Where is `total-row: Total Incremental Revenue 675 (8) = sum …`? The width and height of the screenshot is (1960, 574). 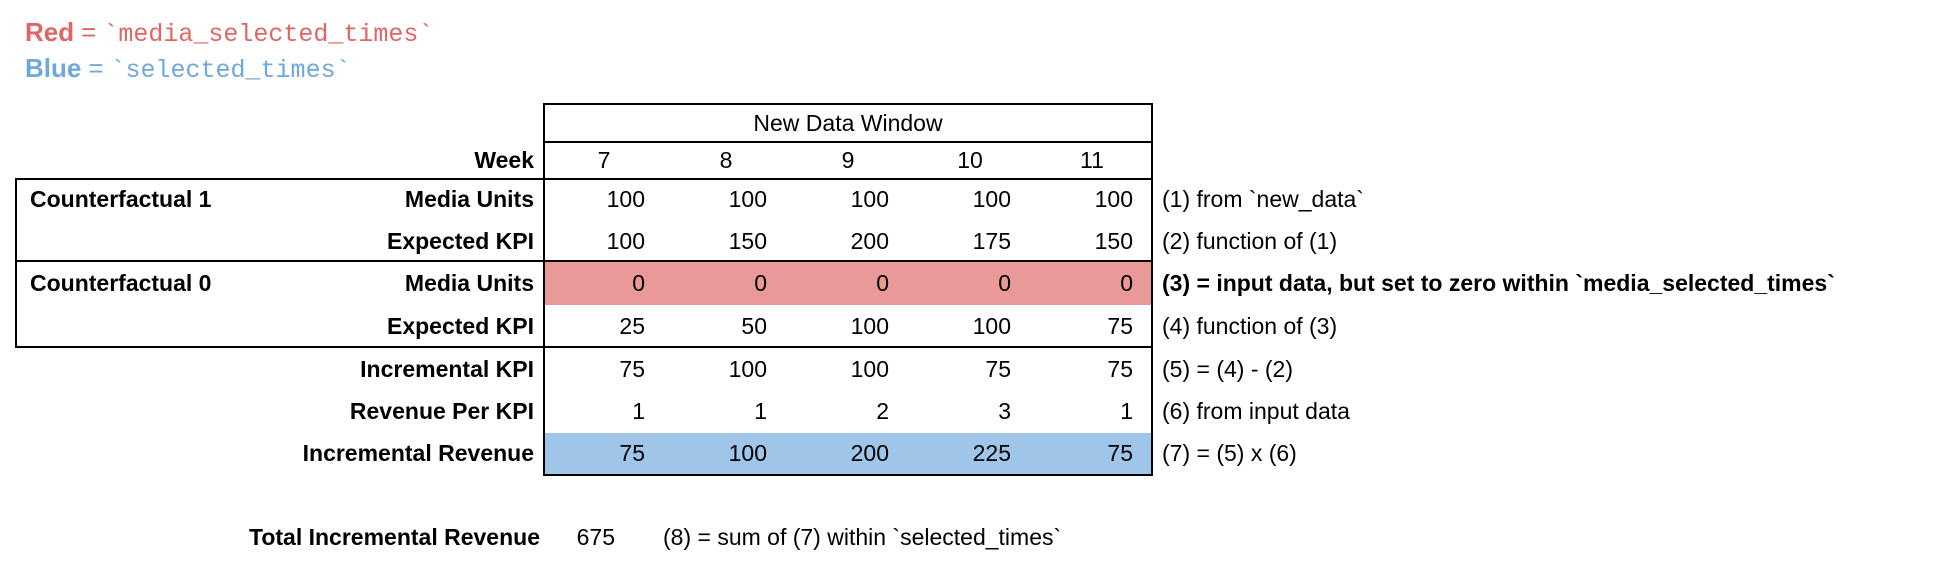
total-row: Total Incremental Revenue 675 (8) = sum … is located at coordinates (980, 537).